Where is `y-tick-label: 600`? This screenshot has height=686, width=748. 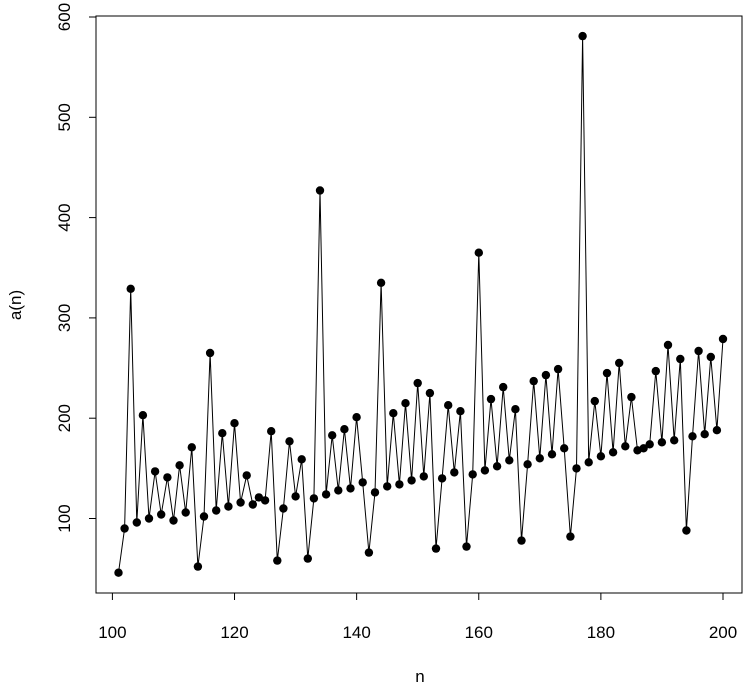 y-tick-label: 600 is located at coordinates (64, 17).